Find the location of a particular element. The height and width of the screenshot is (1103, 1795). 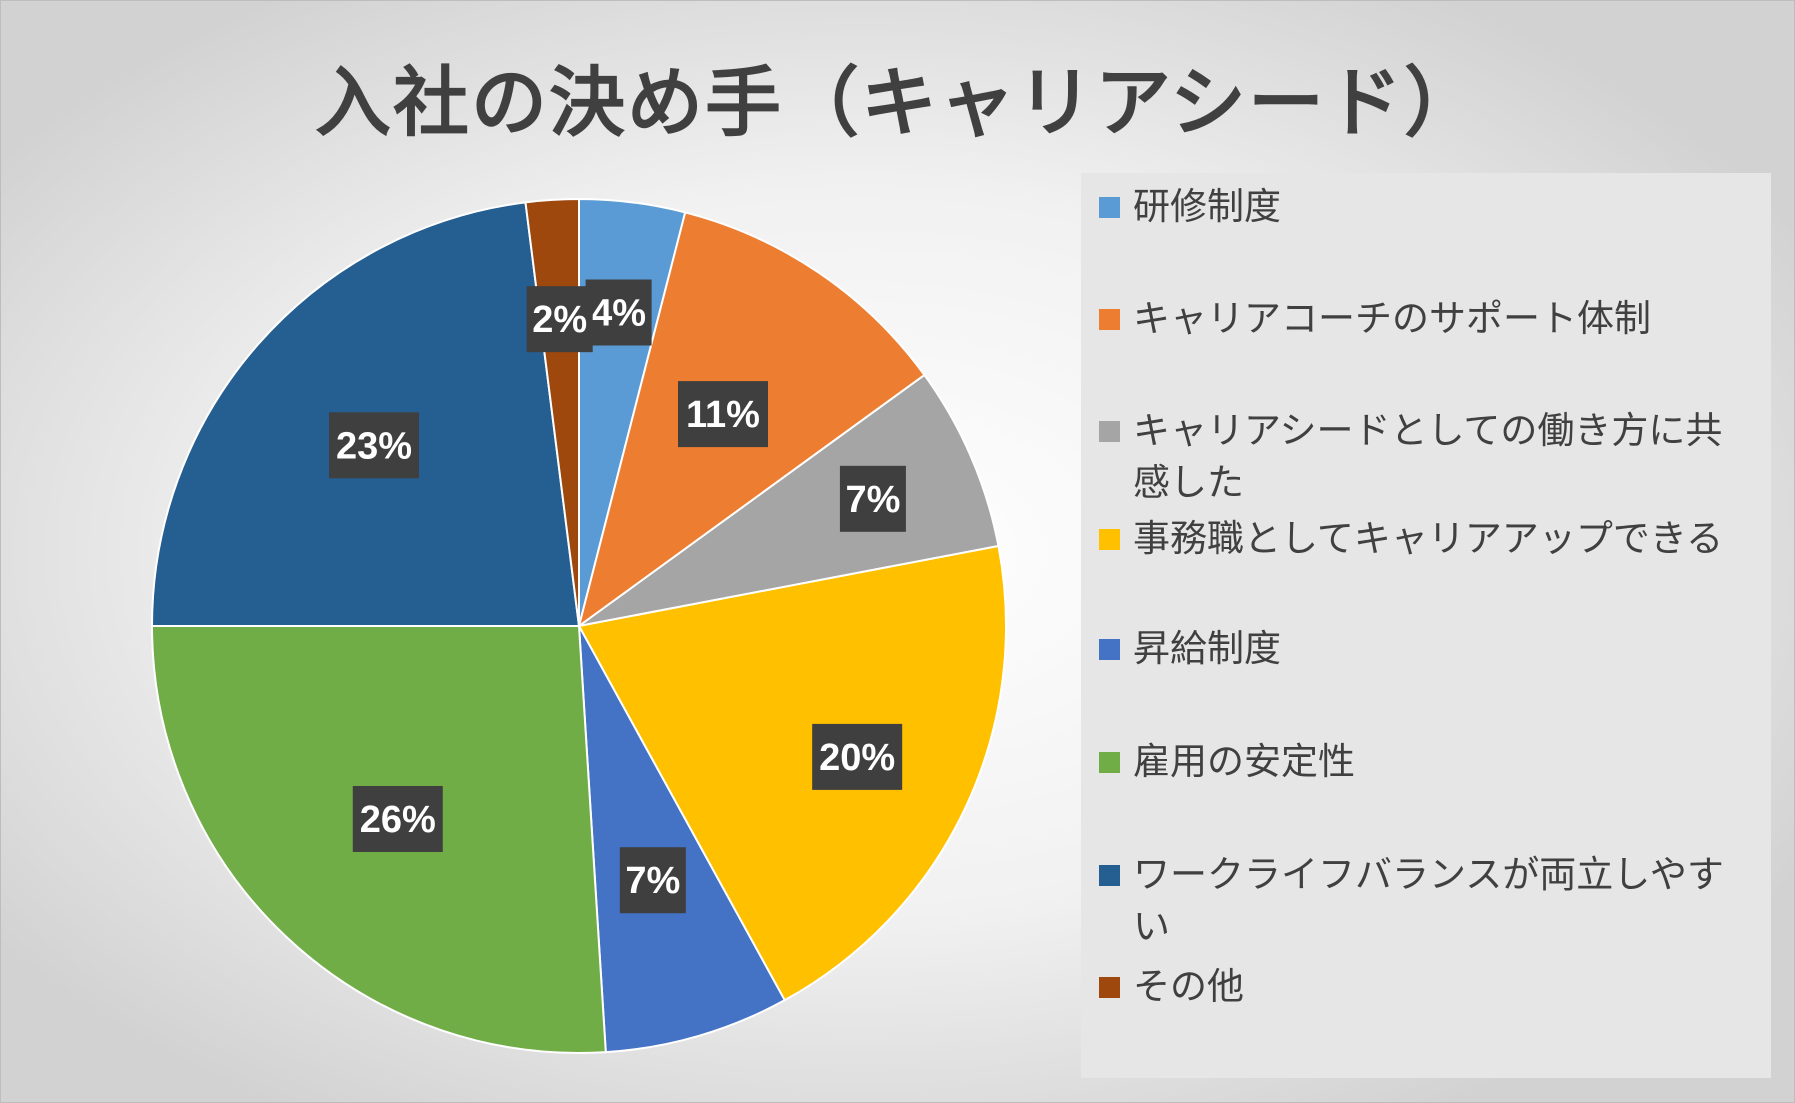

data-label-5: 7% is located at coordinates (652, 881).